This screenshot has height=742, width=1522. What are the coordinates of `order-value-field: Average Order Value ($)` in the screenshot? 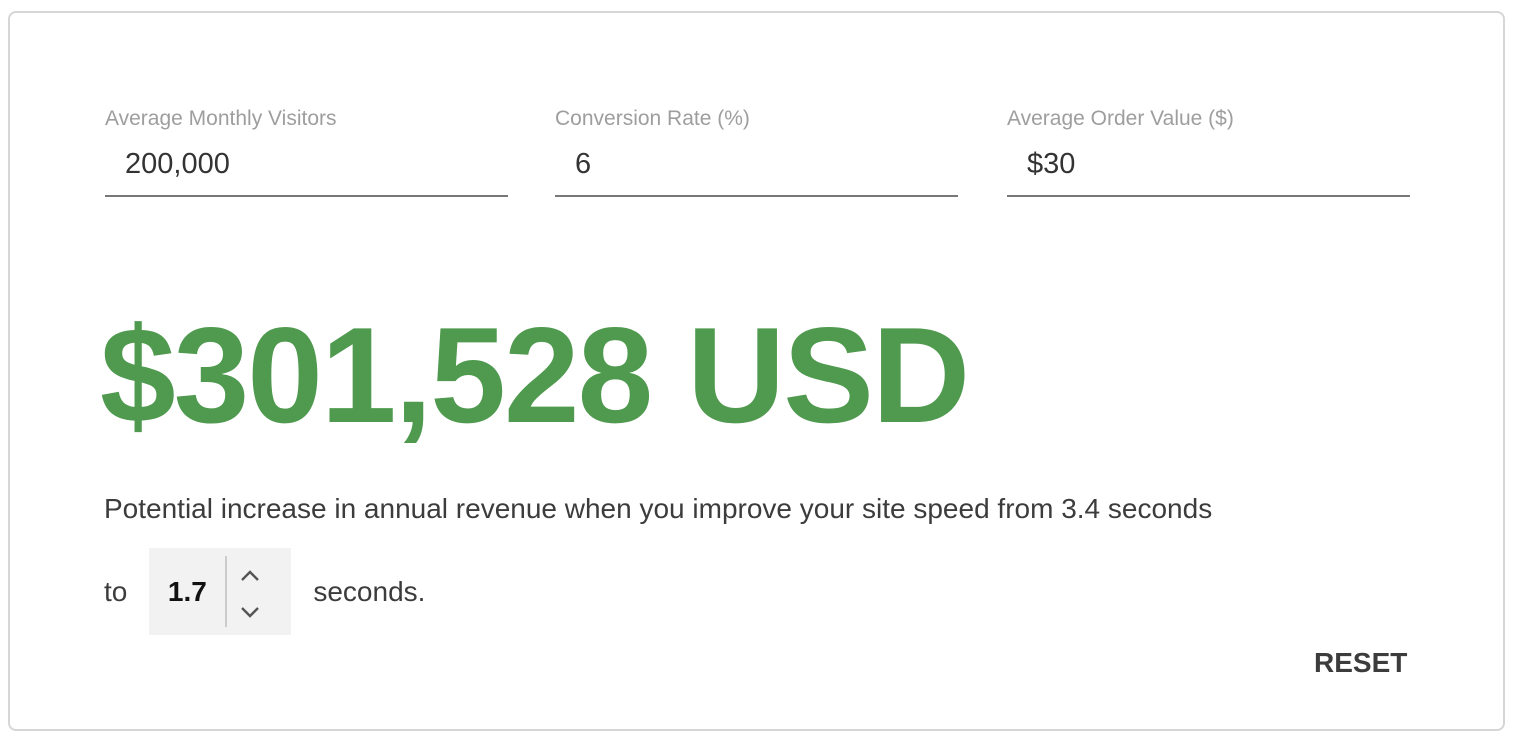 It's located at (1208, 150).